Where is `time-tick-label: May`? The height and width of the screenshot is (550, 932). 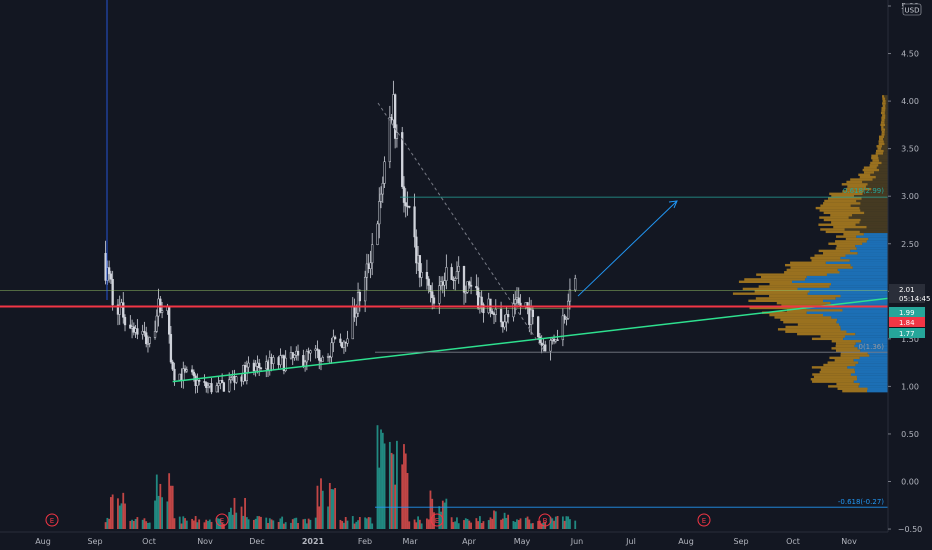
time-tick-label: May is located at coordinates (522, 541).